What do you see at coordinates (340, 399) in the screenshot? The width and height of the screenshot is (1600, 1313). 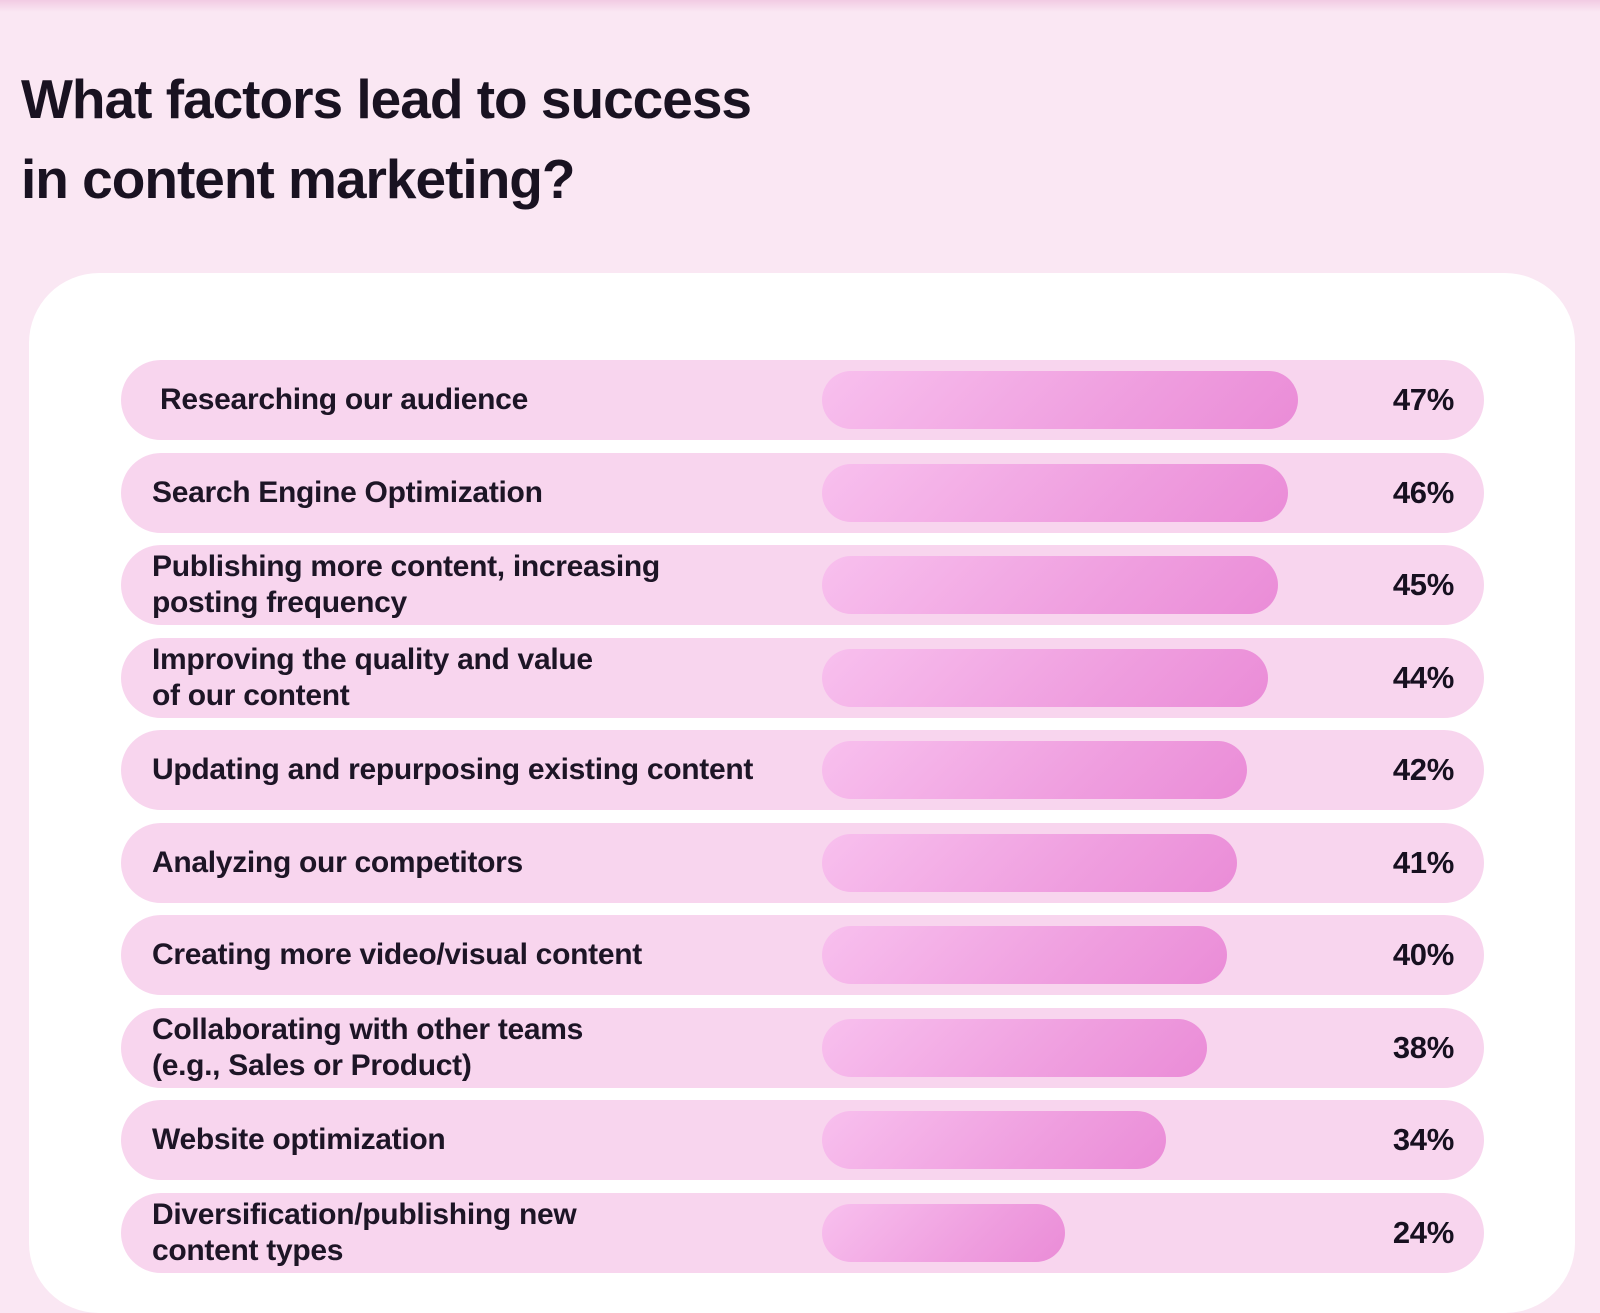 I see `bar-row-label: Researching our audience` at bounding box center [340, 399].